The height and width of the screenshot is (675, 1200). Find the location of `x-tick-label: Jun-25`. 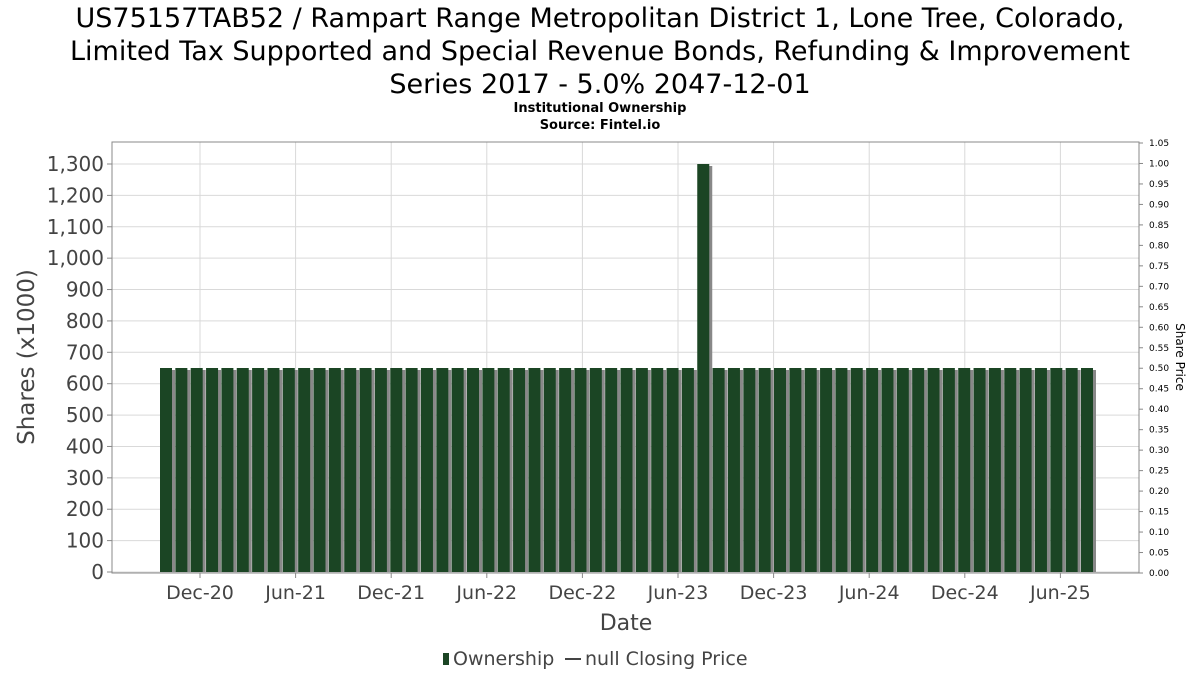

x-tick-label: Jun-25 is located at coordinates (1060, 593).